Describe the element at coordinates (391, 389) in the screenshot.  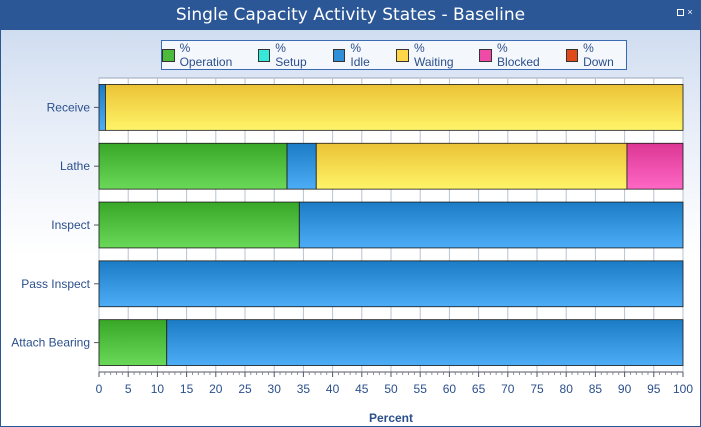
I see `x-tick-label: 50` at that location.